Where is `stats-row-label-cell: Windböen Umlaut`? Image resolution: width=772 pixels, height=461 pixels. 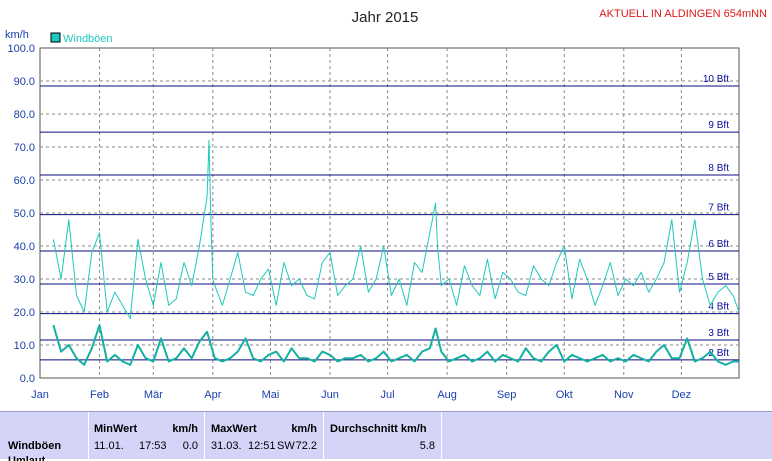 stats-row-label-cell: Windböen Umlaut is located at coordinates (44, 436).